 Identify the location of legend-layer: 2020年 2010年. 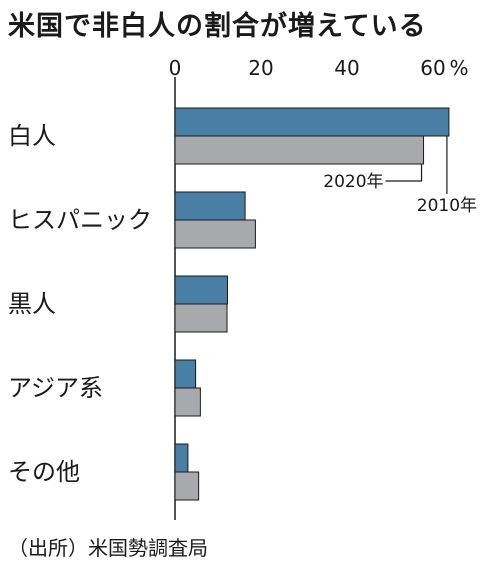
(400, 176).